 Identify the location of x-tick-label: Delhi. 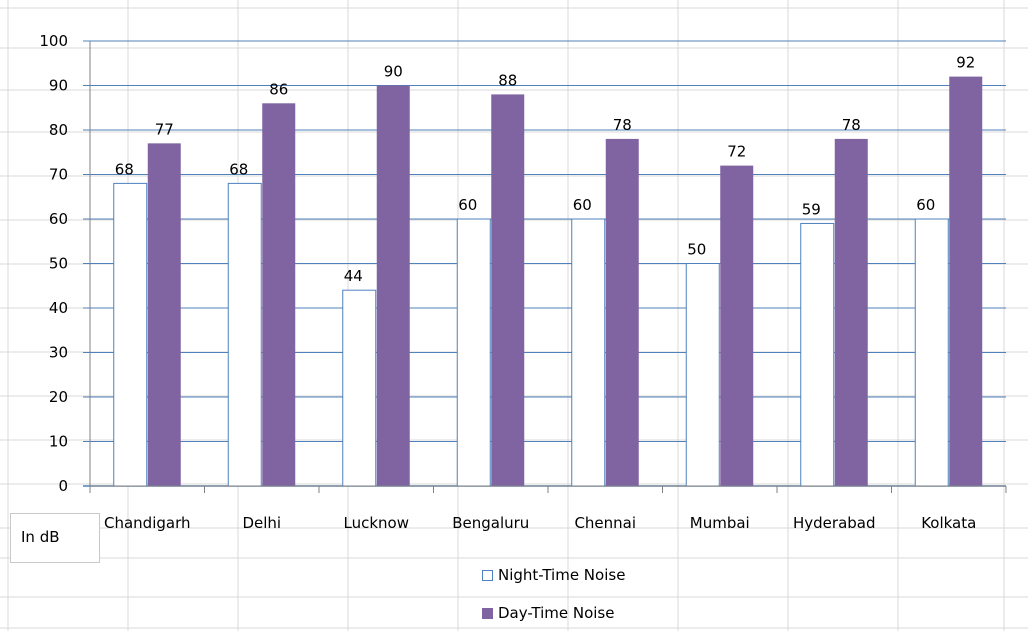
(261, 523).